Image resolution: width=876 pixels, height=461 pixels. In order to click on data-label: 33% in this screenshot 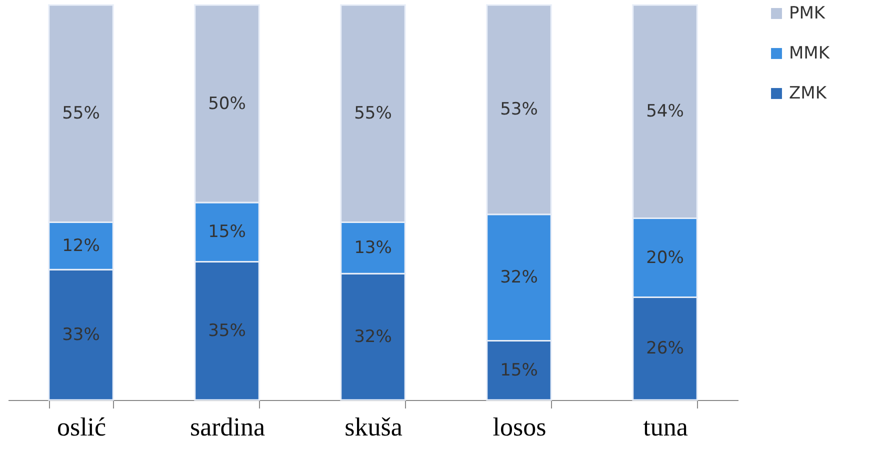, I will do `click(81, 334)`.